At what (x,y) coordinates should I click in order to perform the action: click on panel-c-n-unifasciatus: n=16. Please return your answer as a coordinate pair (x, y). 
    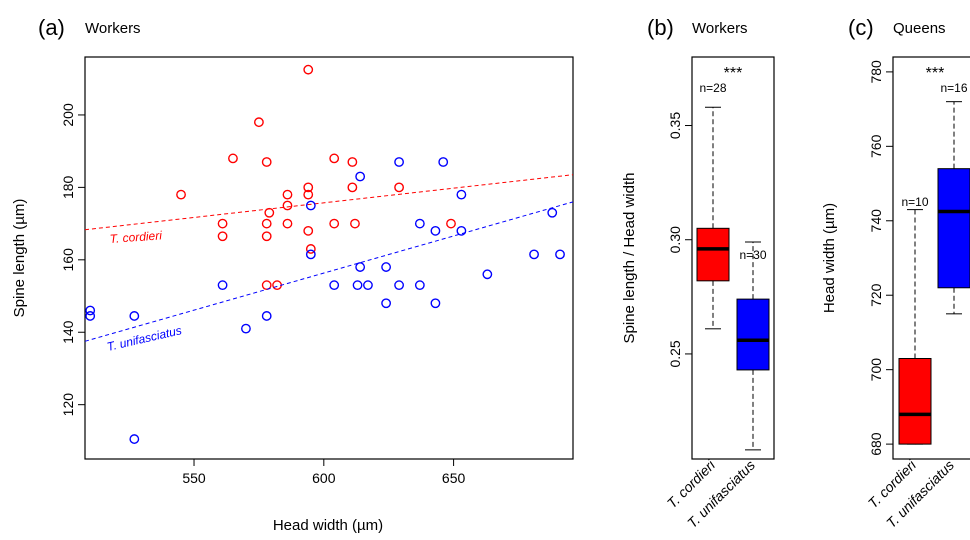
    Looking at the image, I should click on (953, 88).